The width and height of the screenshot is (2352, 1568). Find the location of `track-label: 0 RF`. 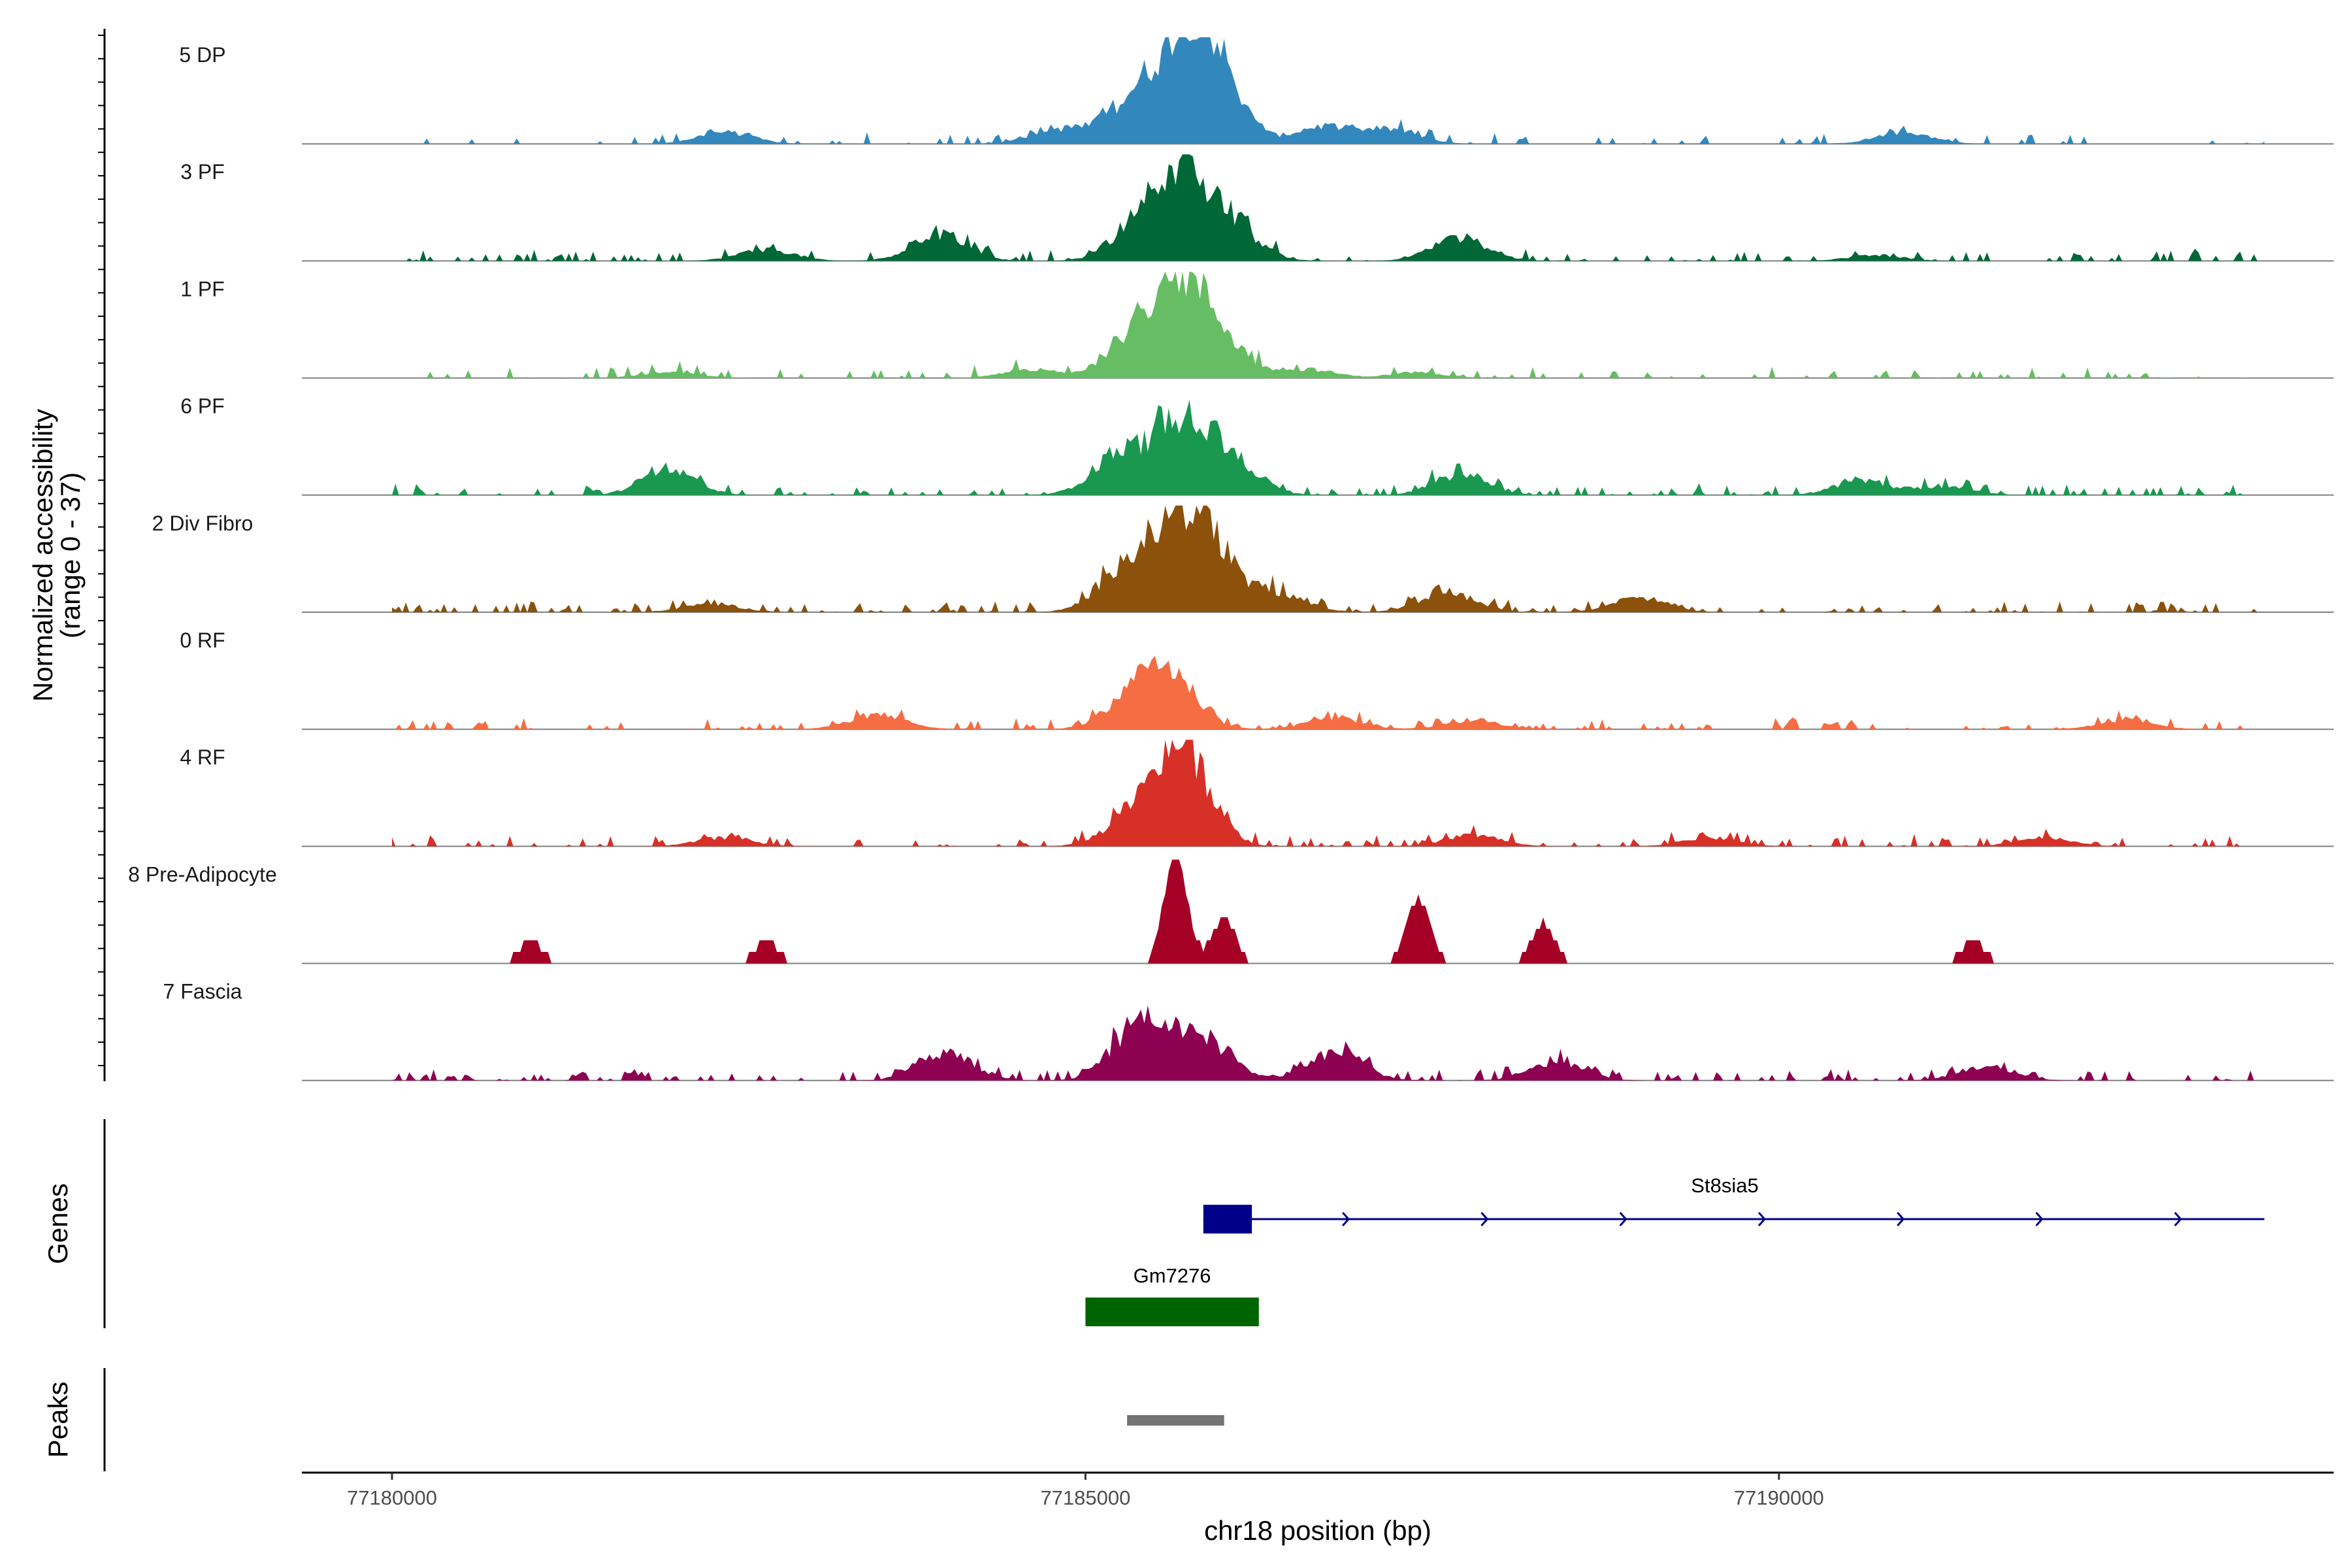

track-label: 0 RF is located at coordinates (202, 640).